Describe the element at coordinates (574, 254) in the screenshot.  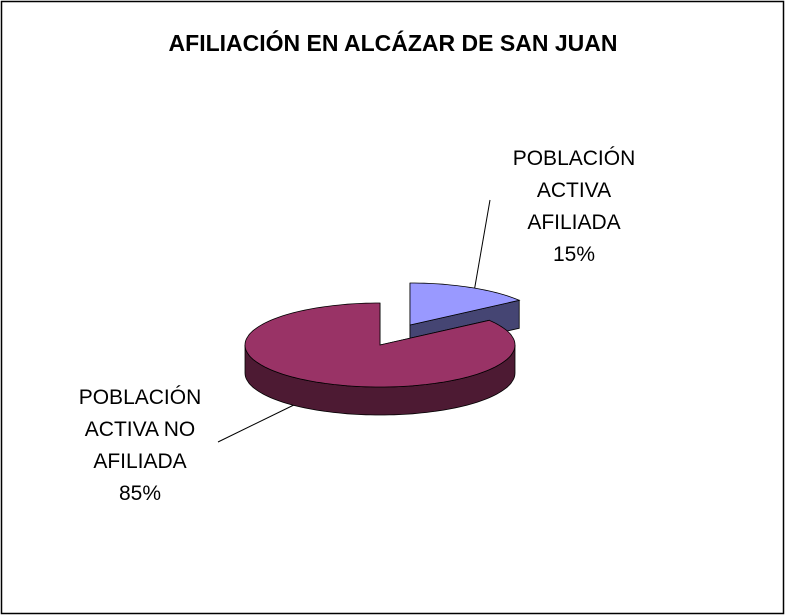
I see `value-label: 15%` at that location.